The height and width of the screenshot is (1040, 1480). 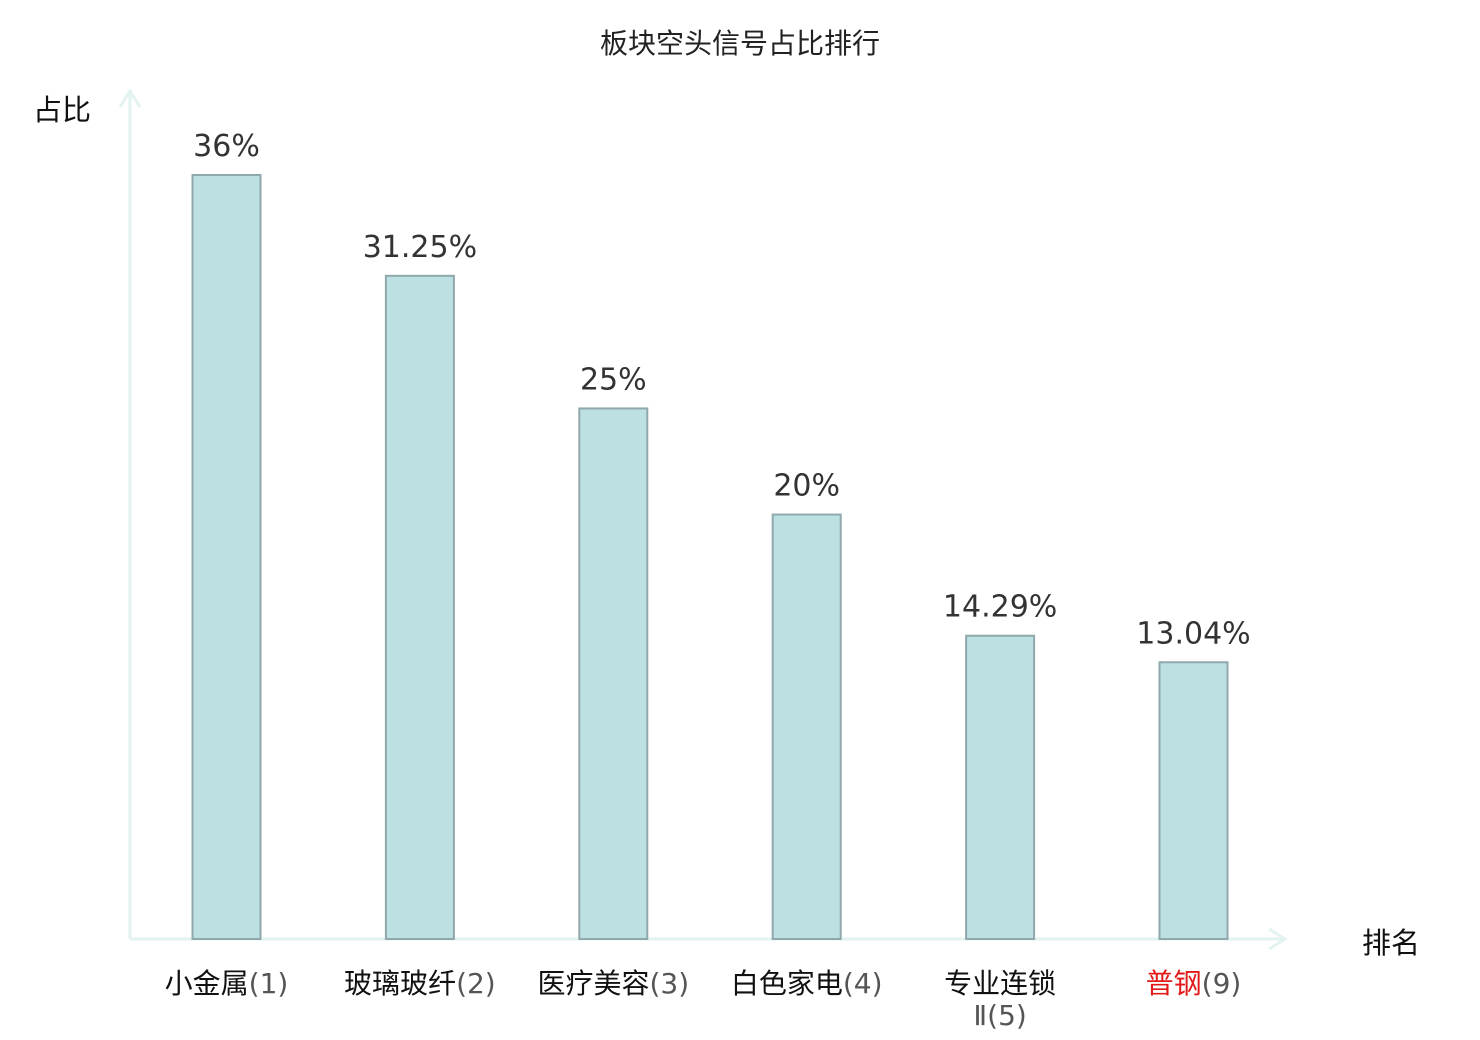 I want to click on category-label: 医疗美容(3), so click(x=613, y=983).